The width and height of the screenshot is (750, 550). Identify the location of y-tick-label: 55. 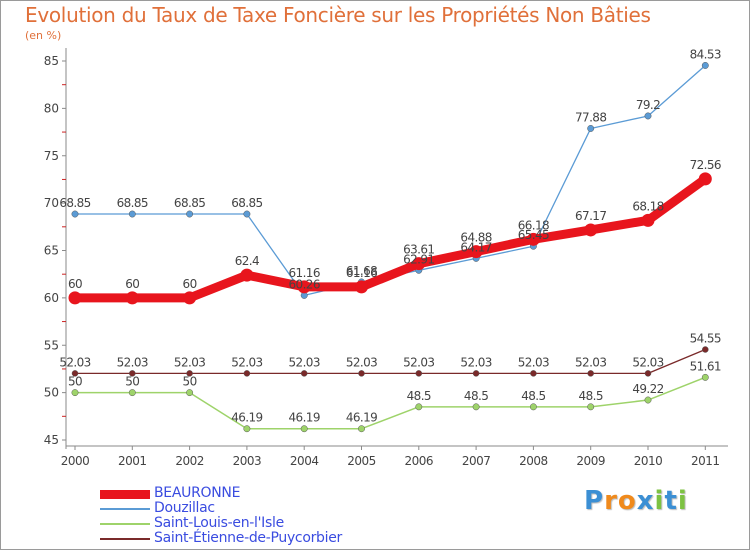
(51, 345).